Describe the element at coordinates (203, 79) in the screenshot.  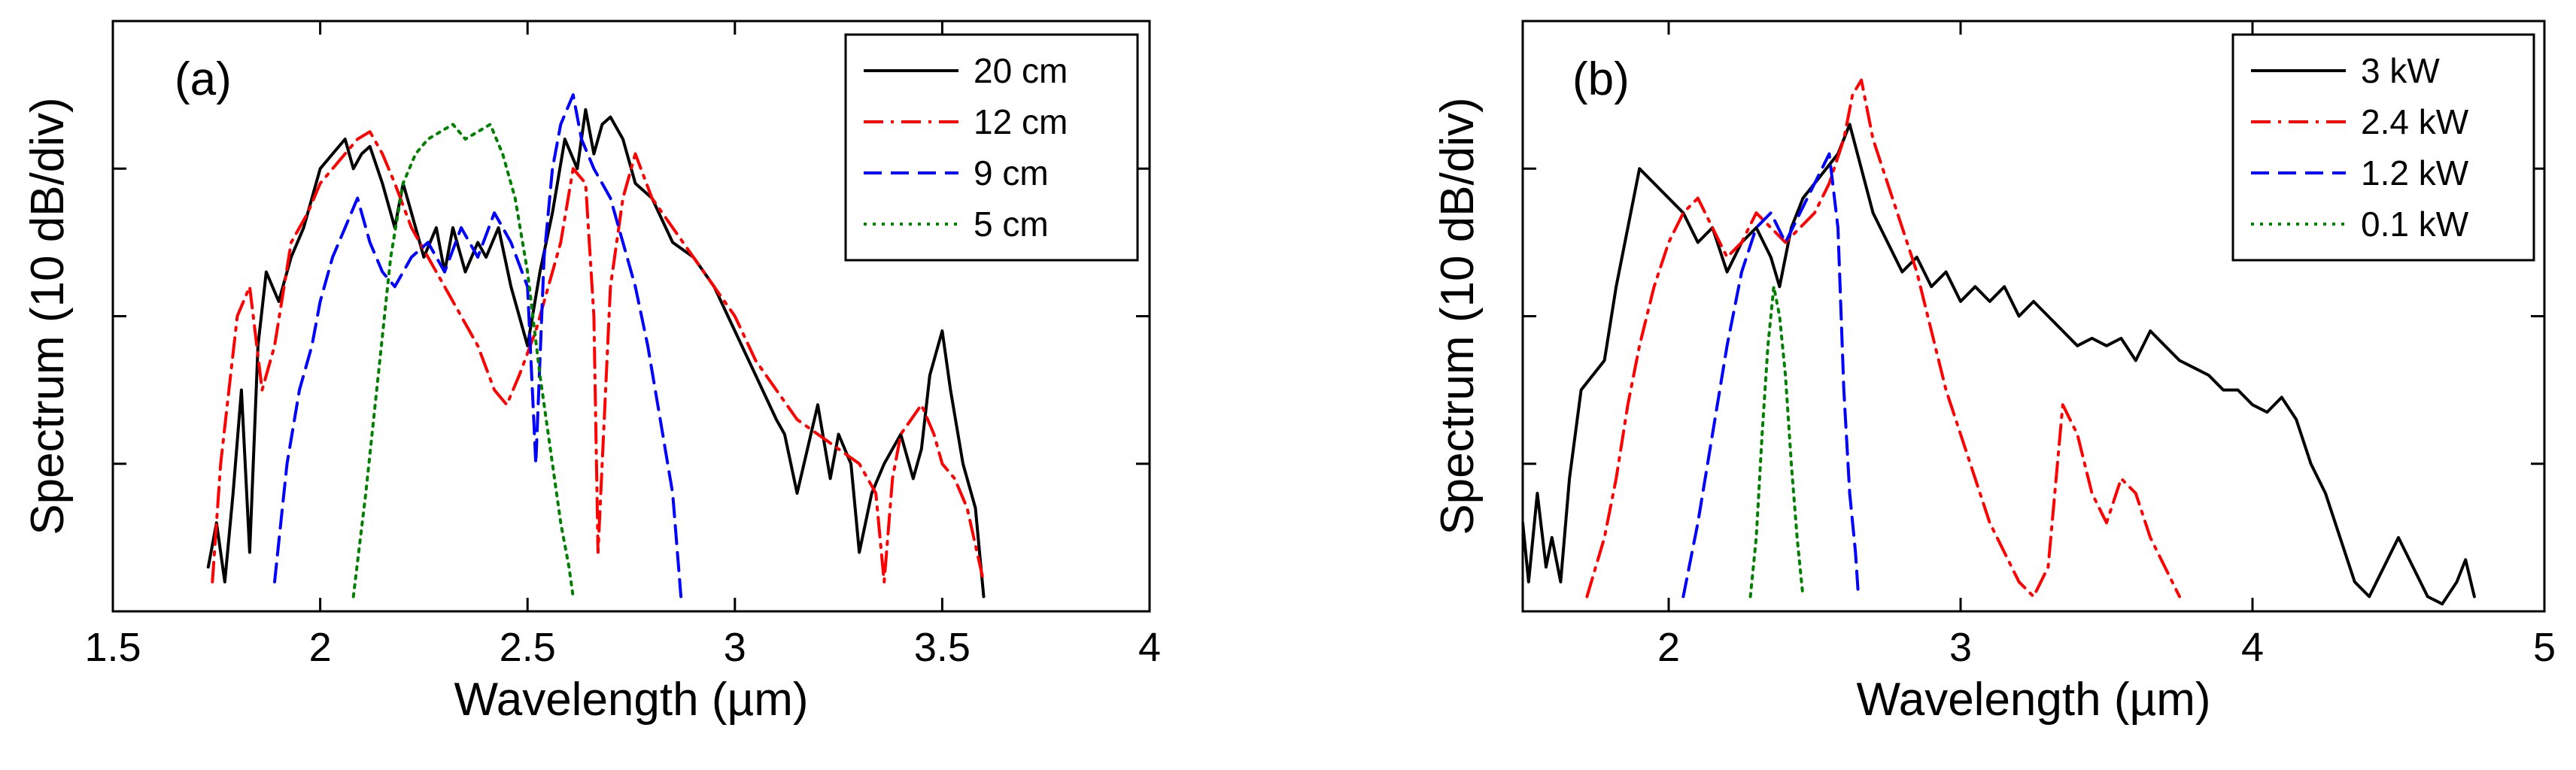
I see `panel-label: (a)` at that location.